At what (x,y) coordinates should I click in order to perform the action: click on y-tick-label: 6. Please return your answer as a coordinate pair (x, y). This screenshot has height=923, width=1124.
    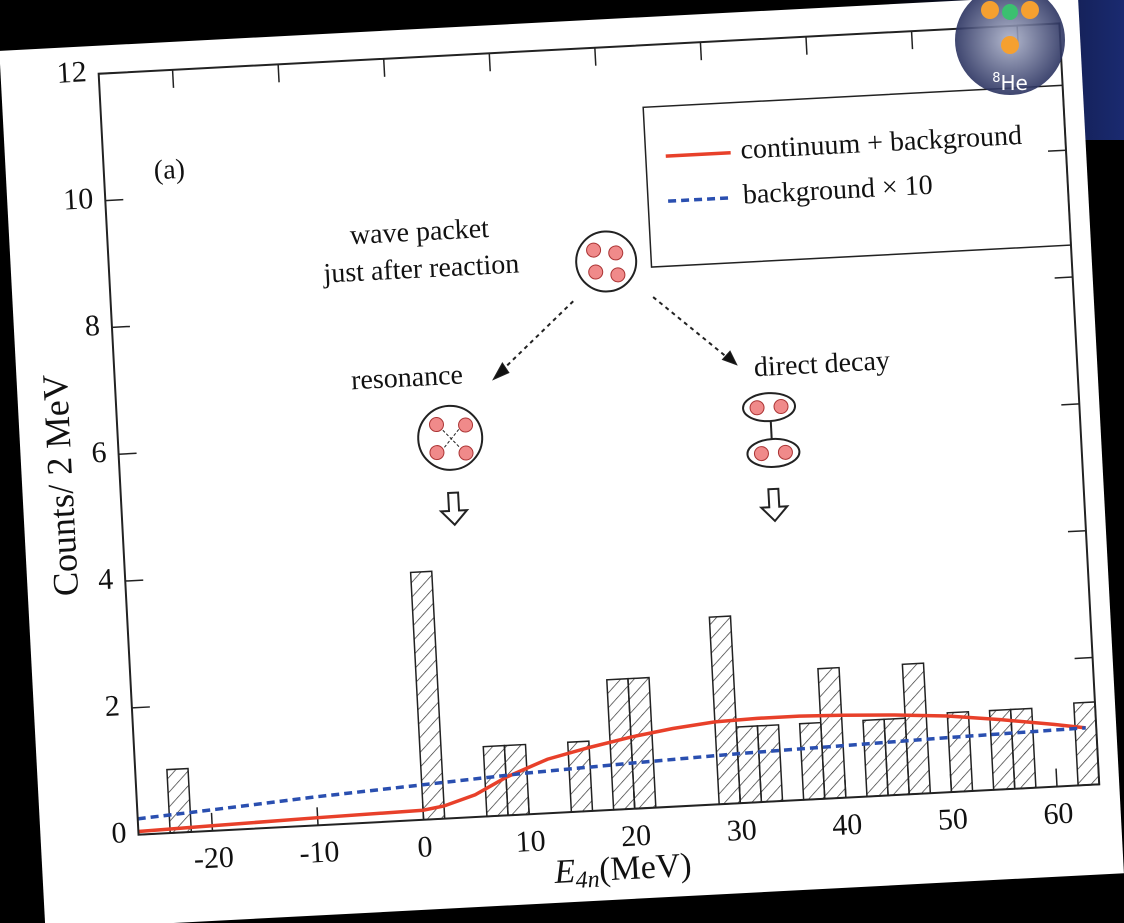
    Looking at the image, I should click on (99, 453).